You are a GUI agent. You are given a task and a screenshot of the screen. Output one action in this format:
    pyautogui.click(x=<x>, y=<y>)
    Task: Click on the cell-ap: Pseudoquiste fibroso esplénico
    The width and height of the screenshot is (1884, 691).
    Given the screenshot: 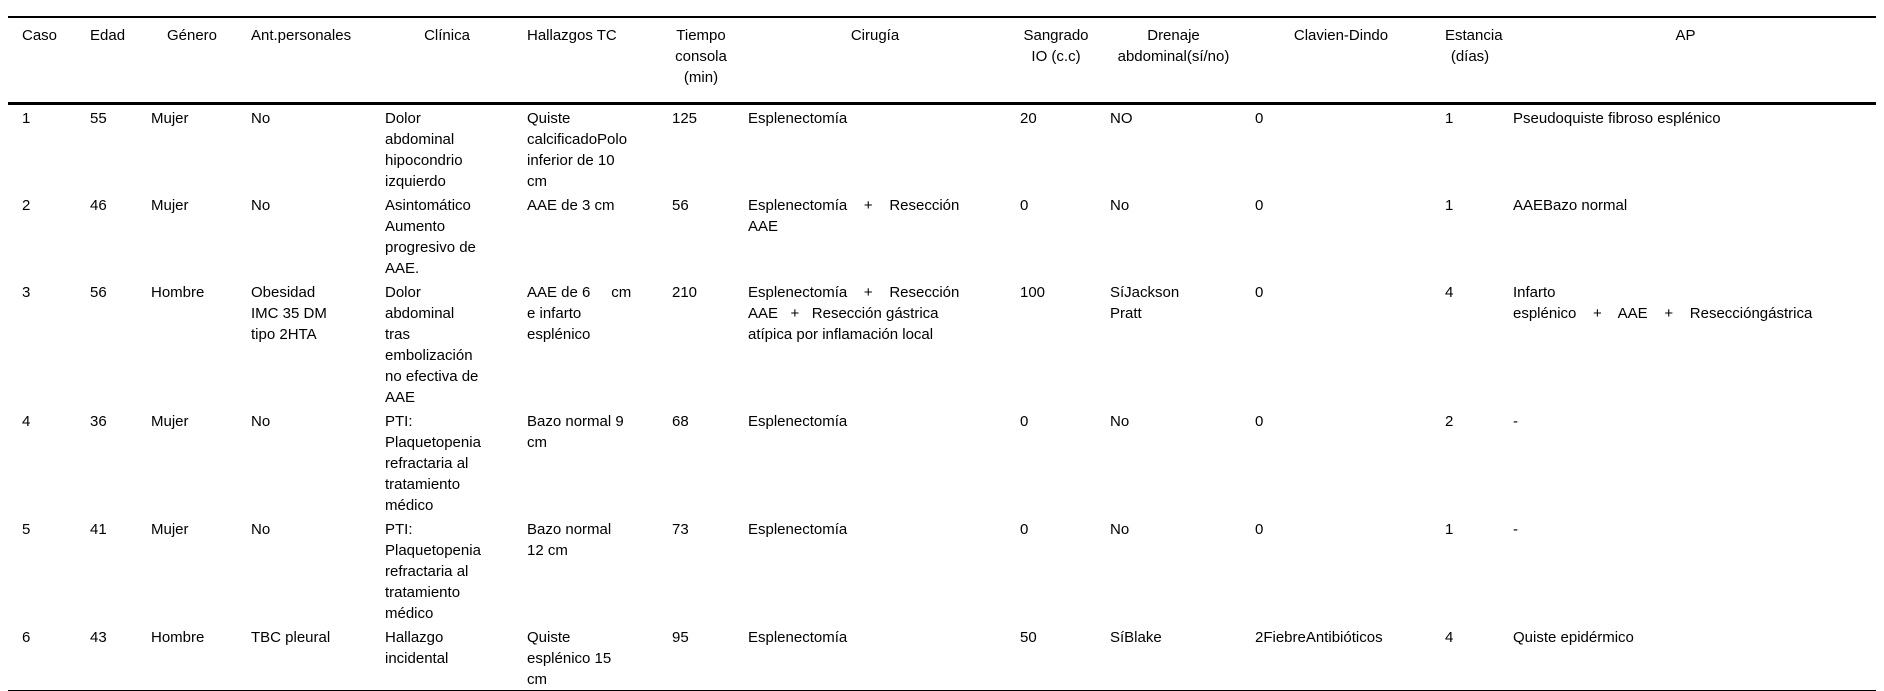 What is the action you would take?
    pyautogui.click(x=1617, y=118)
    